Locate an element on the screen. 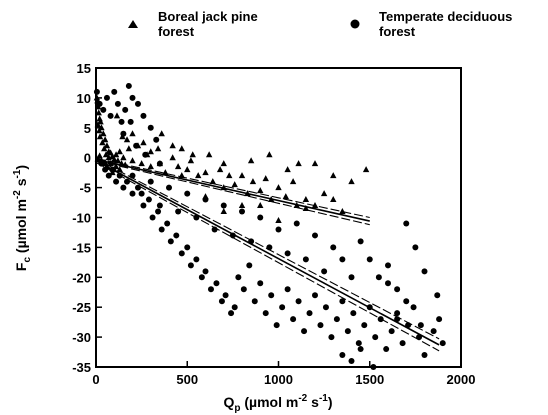 The height and width of the screenshot is (415, 548). y-axis-title-sub: c is located at coordinates (27, 260).